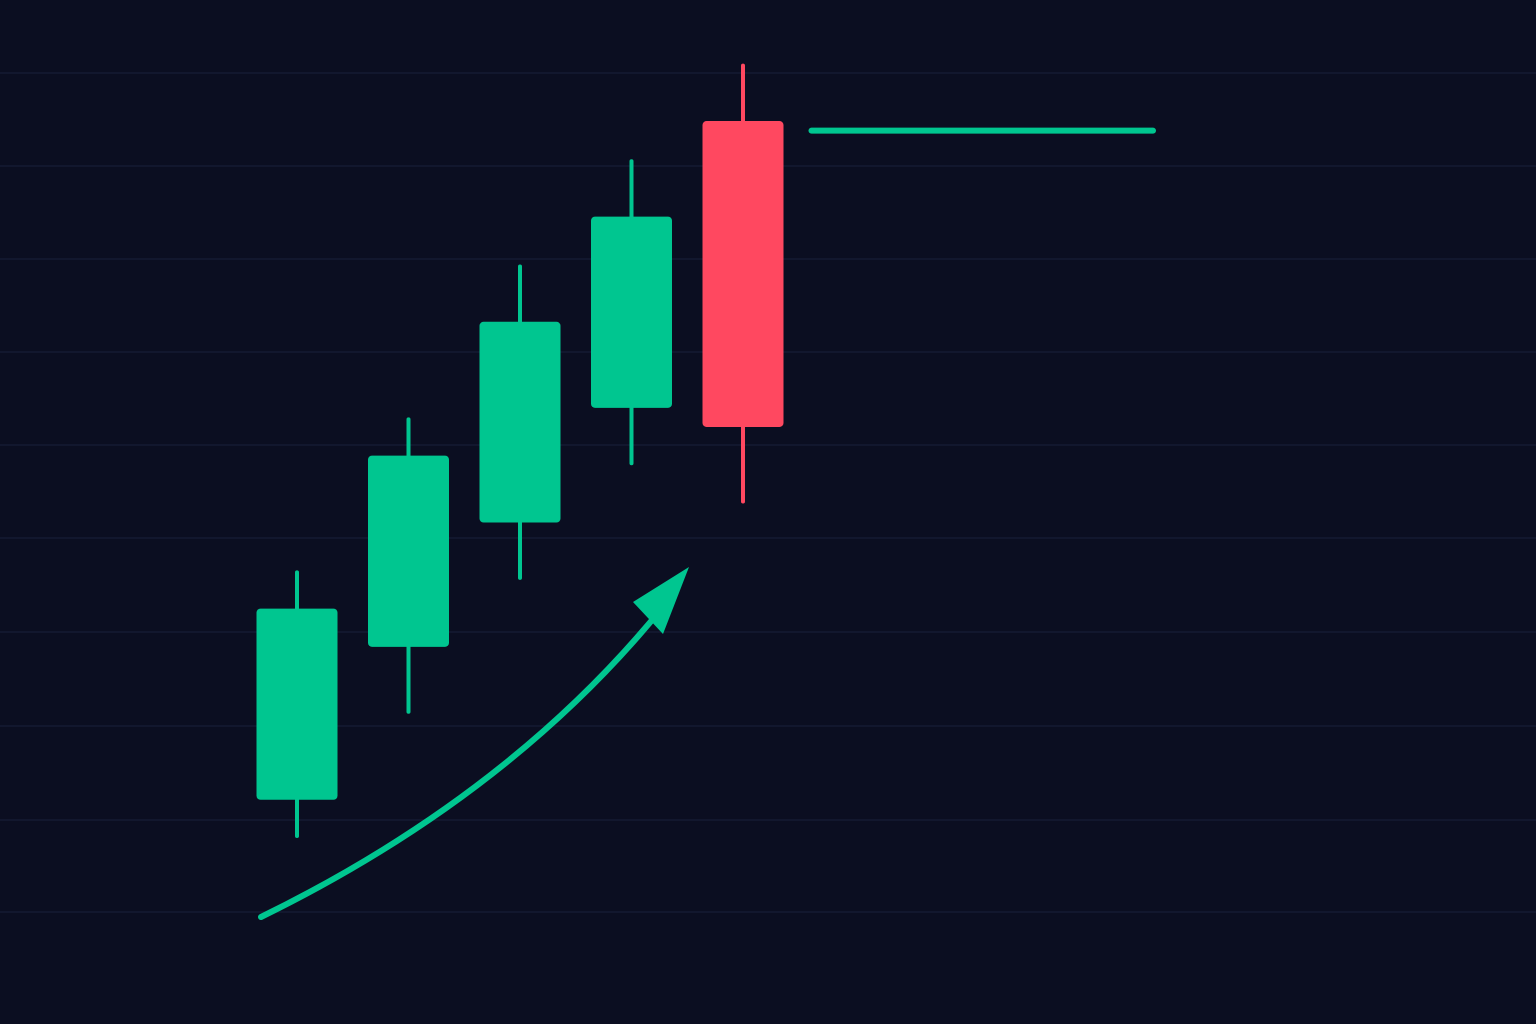 The image size is (1536, 1024). What do you see at coordinates (461, 762) in the screenshot?
I see `trend-arrow-shaft` at bounding box center [461, 762].